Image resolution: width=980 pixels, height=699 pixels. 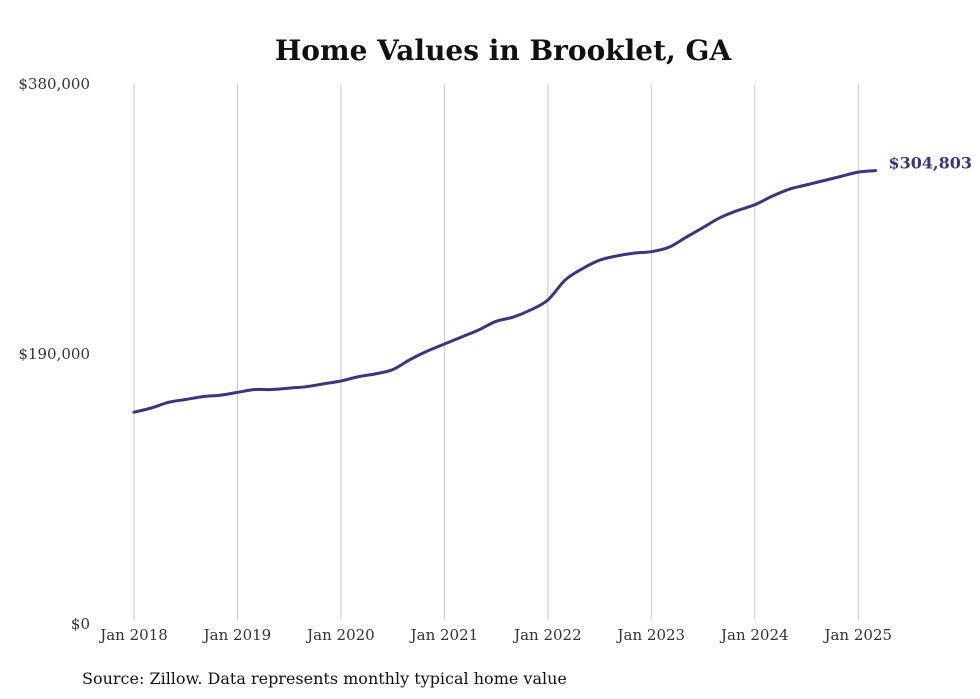 What do you see at coordinates (931, 163) in the screenshot?
I see `end-value-label: $304,803` at bounding box center [931, 163].